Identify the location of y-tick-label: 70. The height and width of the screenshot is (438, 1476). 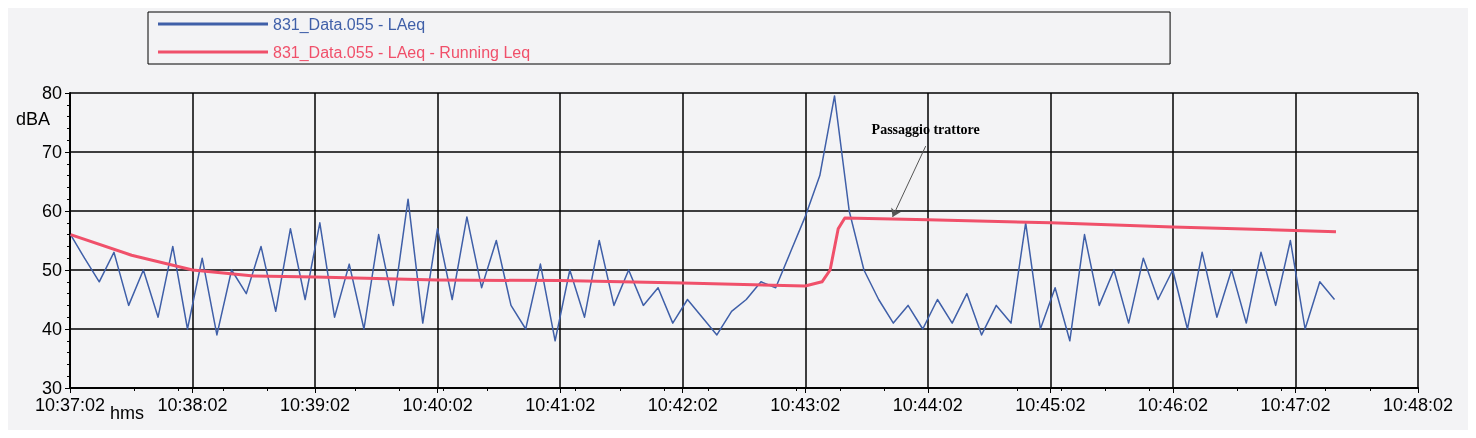
(51, 152).